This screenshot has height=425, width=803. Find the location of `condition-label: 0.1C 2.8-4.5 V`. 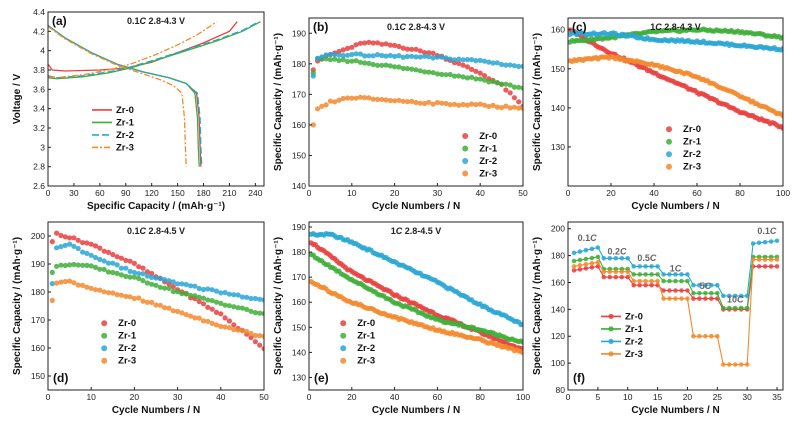

condition-label: 0.1C 2.8-4.5 V is located at coordinates (156, 231).